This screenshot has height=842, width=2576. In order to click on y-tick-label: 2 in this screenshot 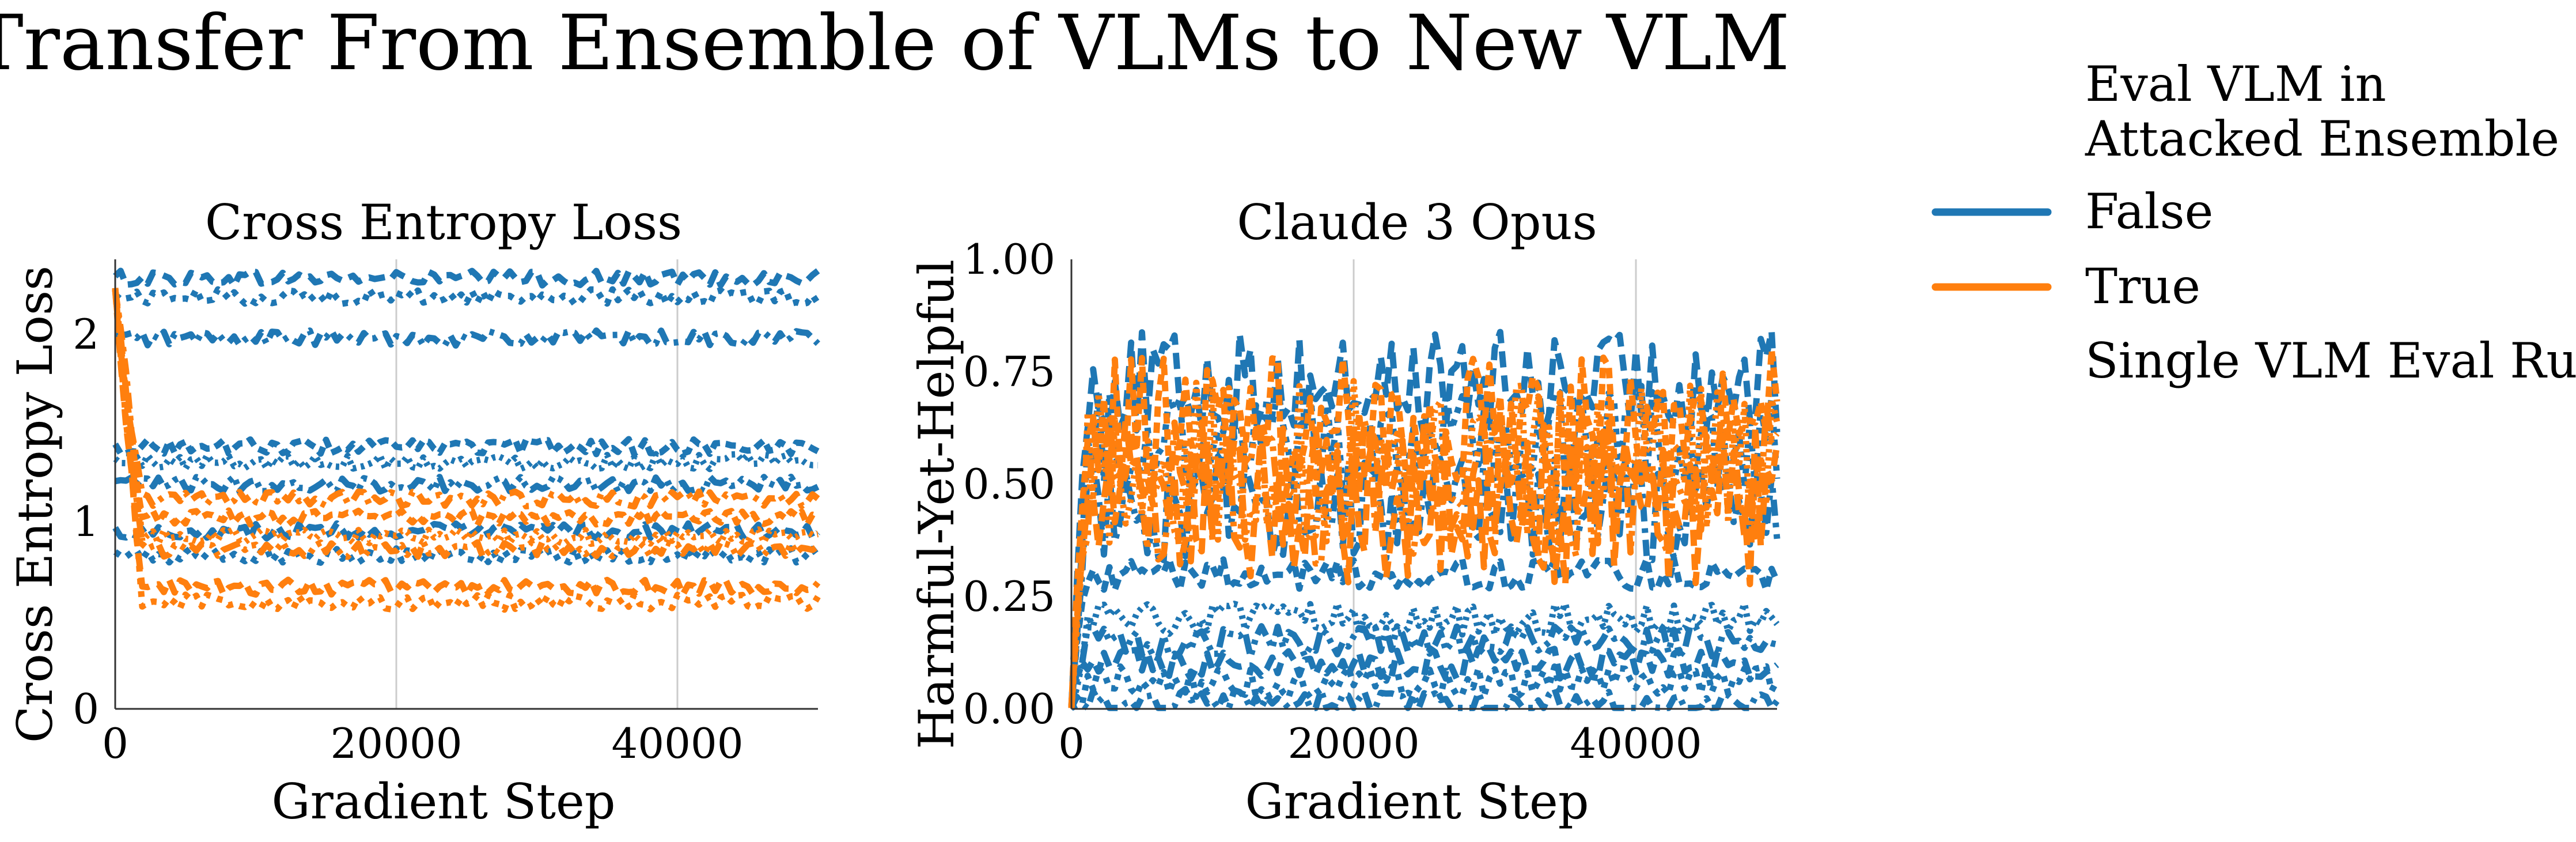, I will do `click(86, 334)`.